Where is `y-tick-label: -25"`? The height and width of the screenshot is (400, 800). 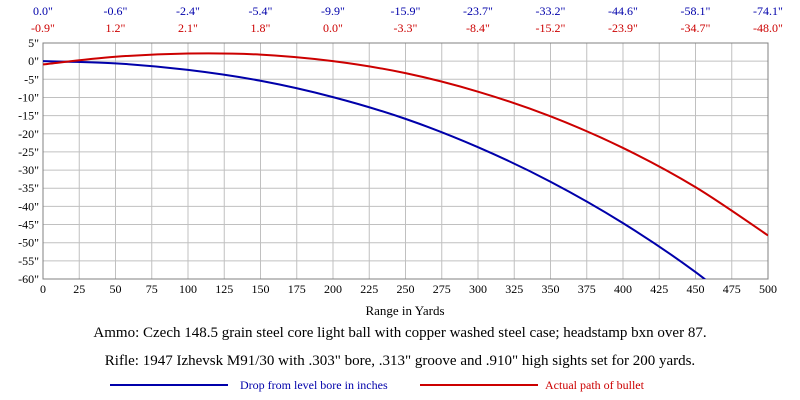 y-tick-label: -25" is located at coordinates (28, 152).